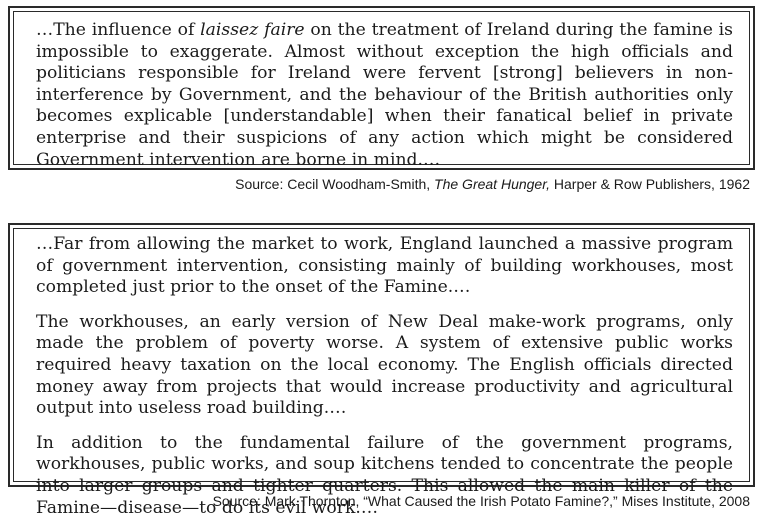  Describe the element at coordinates (650, 184) in the screenshot. I see `citation-publisher: Harper & Row Publishers, 1962` at that location.